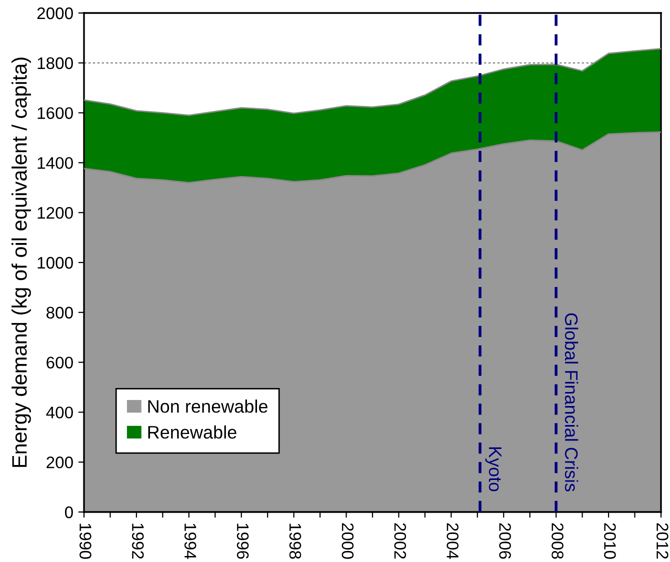 The width and height of the screenshot is (670, 562). What do you see at coordinates (21, 262) in the screenshot?
I see `y-axis-title: Energy demand (kg of oil equivalent / capita)` at bounding box center [21, 262].